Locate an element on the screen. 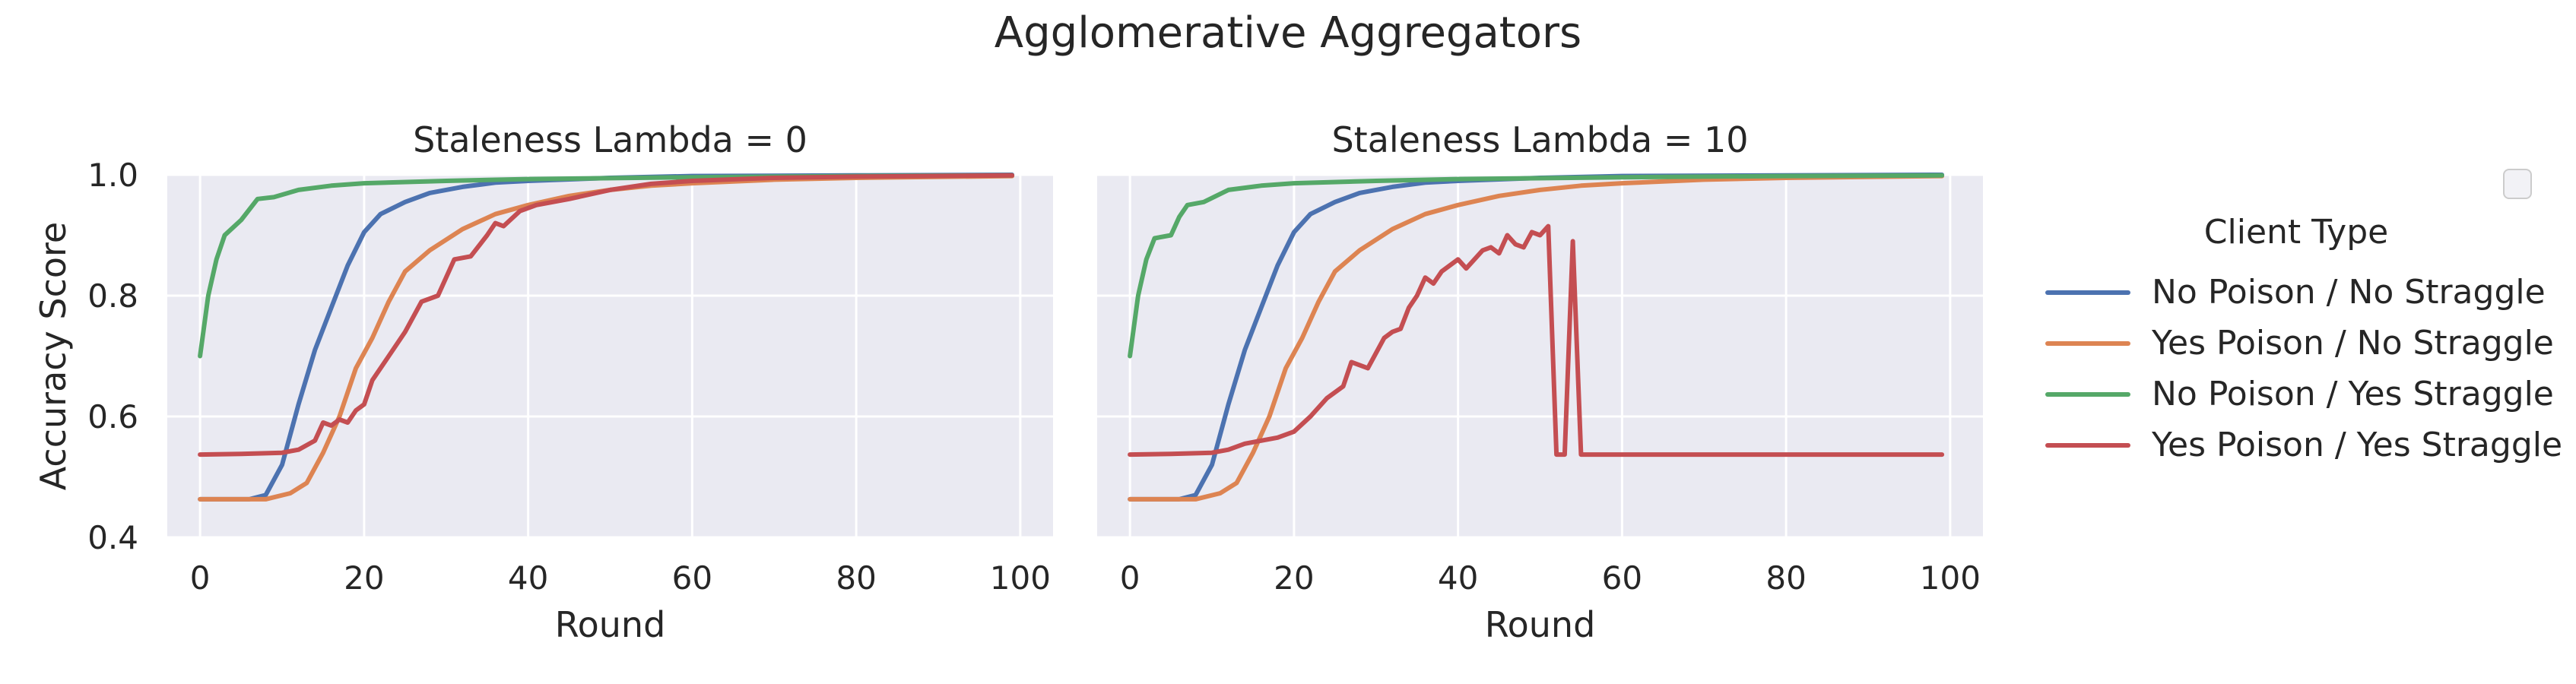 The height and width of the screenshot is (684, 2576). legend-item-yes-poison-yes-straggle: Yes Poison / Yes Straggle is located at coordinates (2308, 445).